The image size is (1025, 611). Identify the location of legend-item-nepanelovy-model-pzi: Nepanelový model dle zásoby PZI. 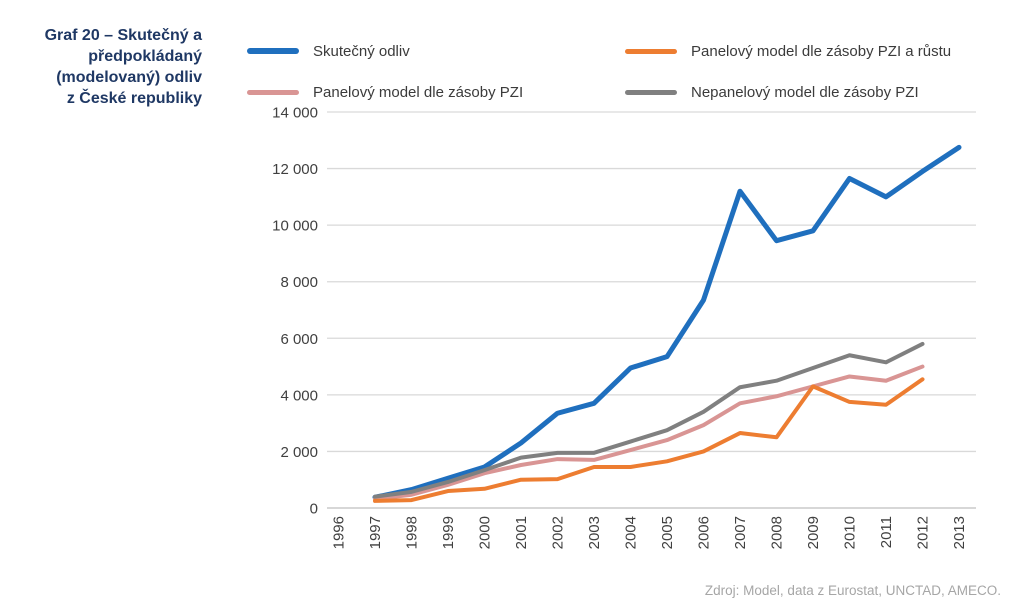
(772, 92).